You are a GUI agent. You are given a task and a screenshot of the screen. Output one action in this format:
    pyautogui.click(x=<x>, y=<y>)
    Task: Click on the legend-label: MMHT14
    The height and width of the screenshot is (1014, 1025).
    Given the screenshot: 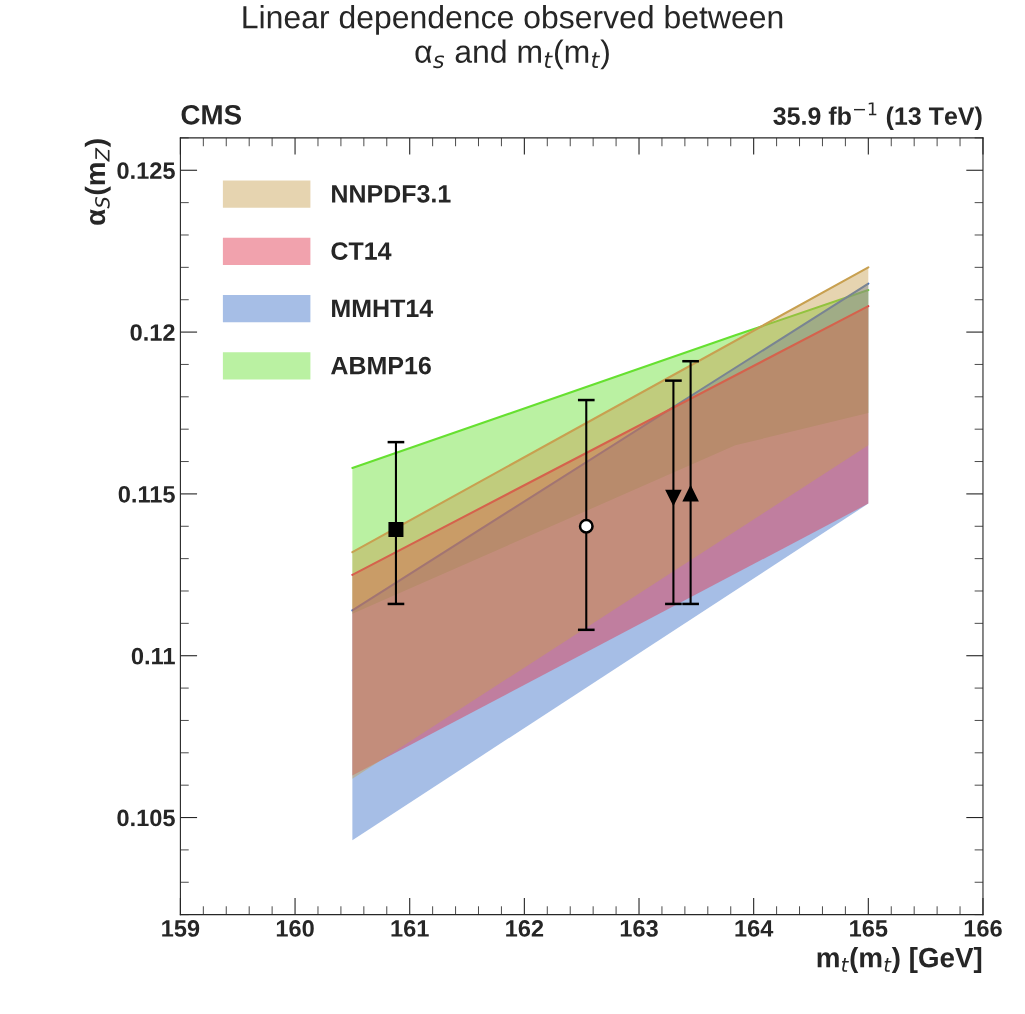 What is the action you would take?
    pyautogui.click(x=383, y=308)
    